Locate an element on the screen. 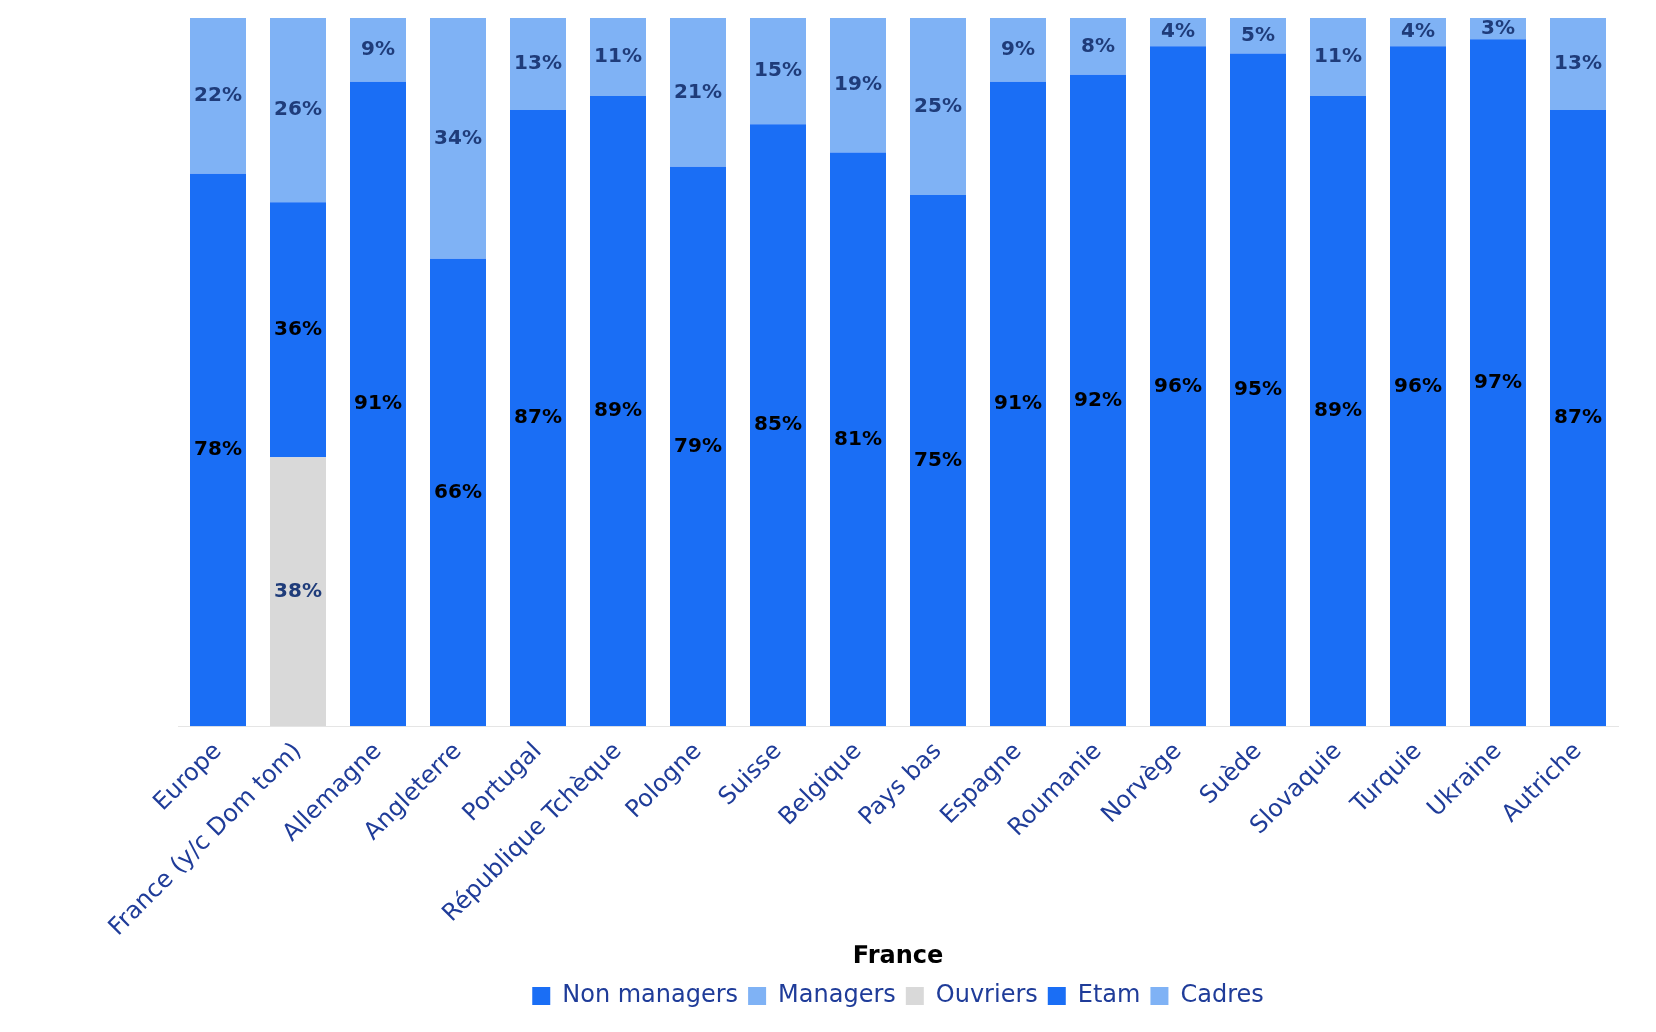 The height and width of the screenshot is (1032, 1656). data-label: 26% is located at coordinates (298, 108).